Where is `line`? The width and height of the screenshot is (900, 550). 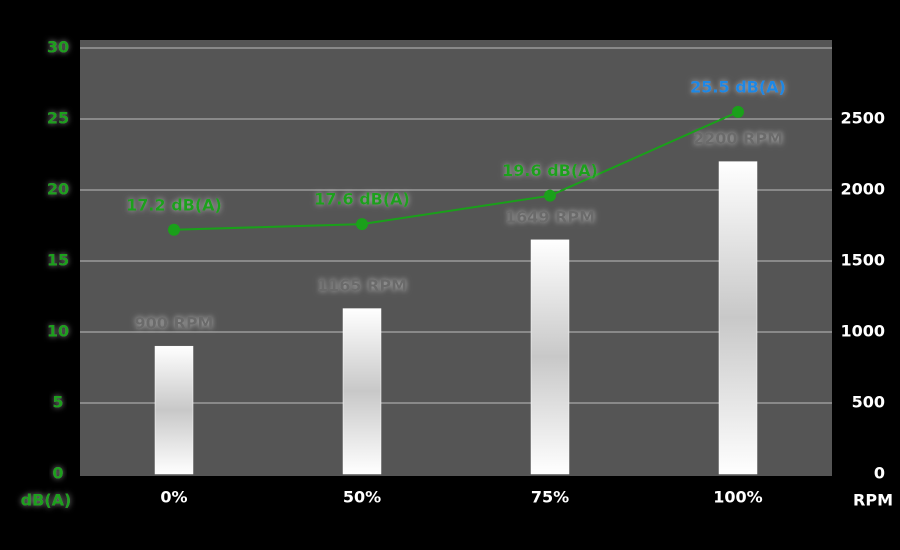
line is located at coordinates (456, 170).